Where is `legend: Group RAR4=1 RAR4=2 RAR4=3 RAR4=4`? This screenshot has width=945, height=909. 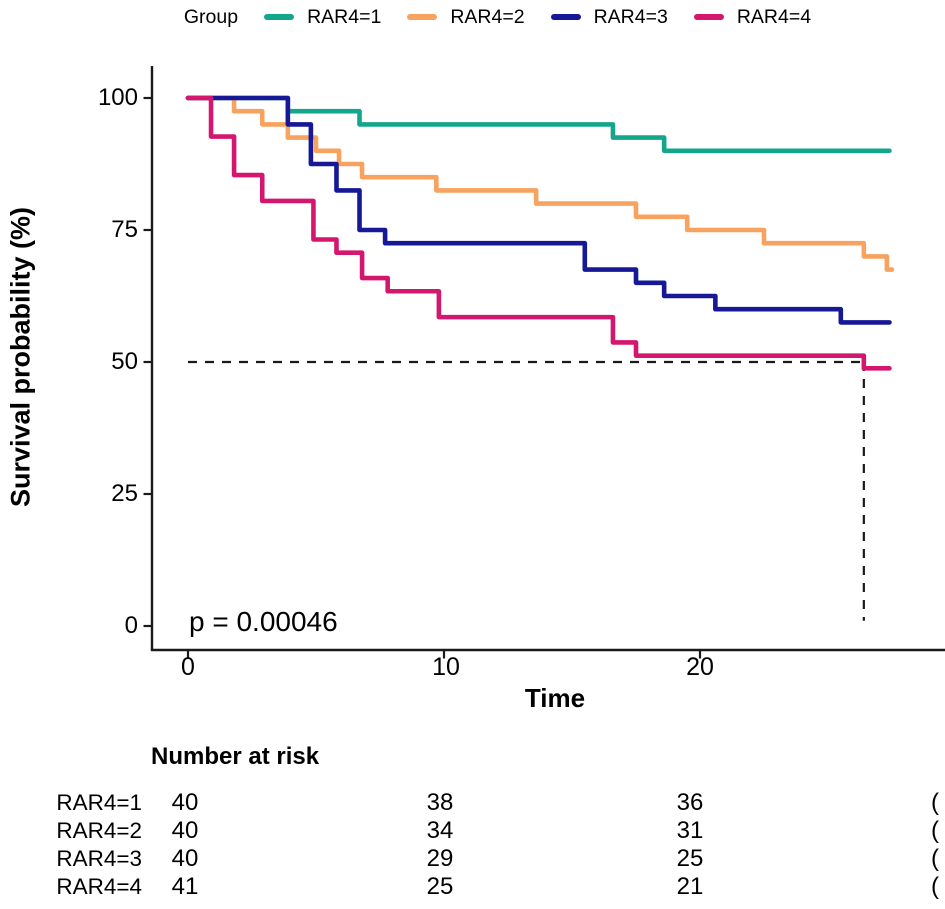 legend: Group RAR4=1 RAR4=2 RAR4=3 RAR4=4 is located at coordinates (497, 17).